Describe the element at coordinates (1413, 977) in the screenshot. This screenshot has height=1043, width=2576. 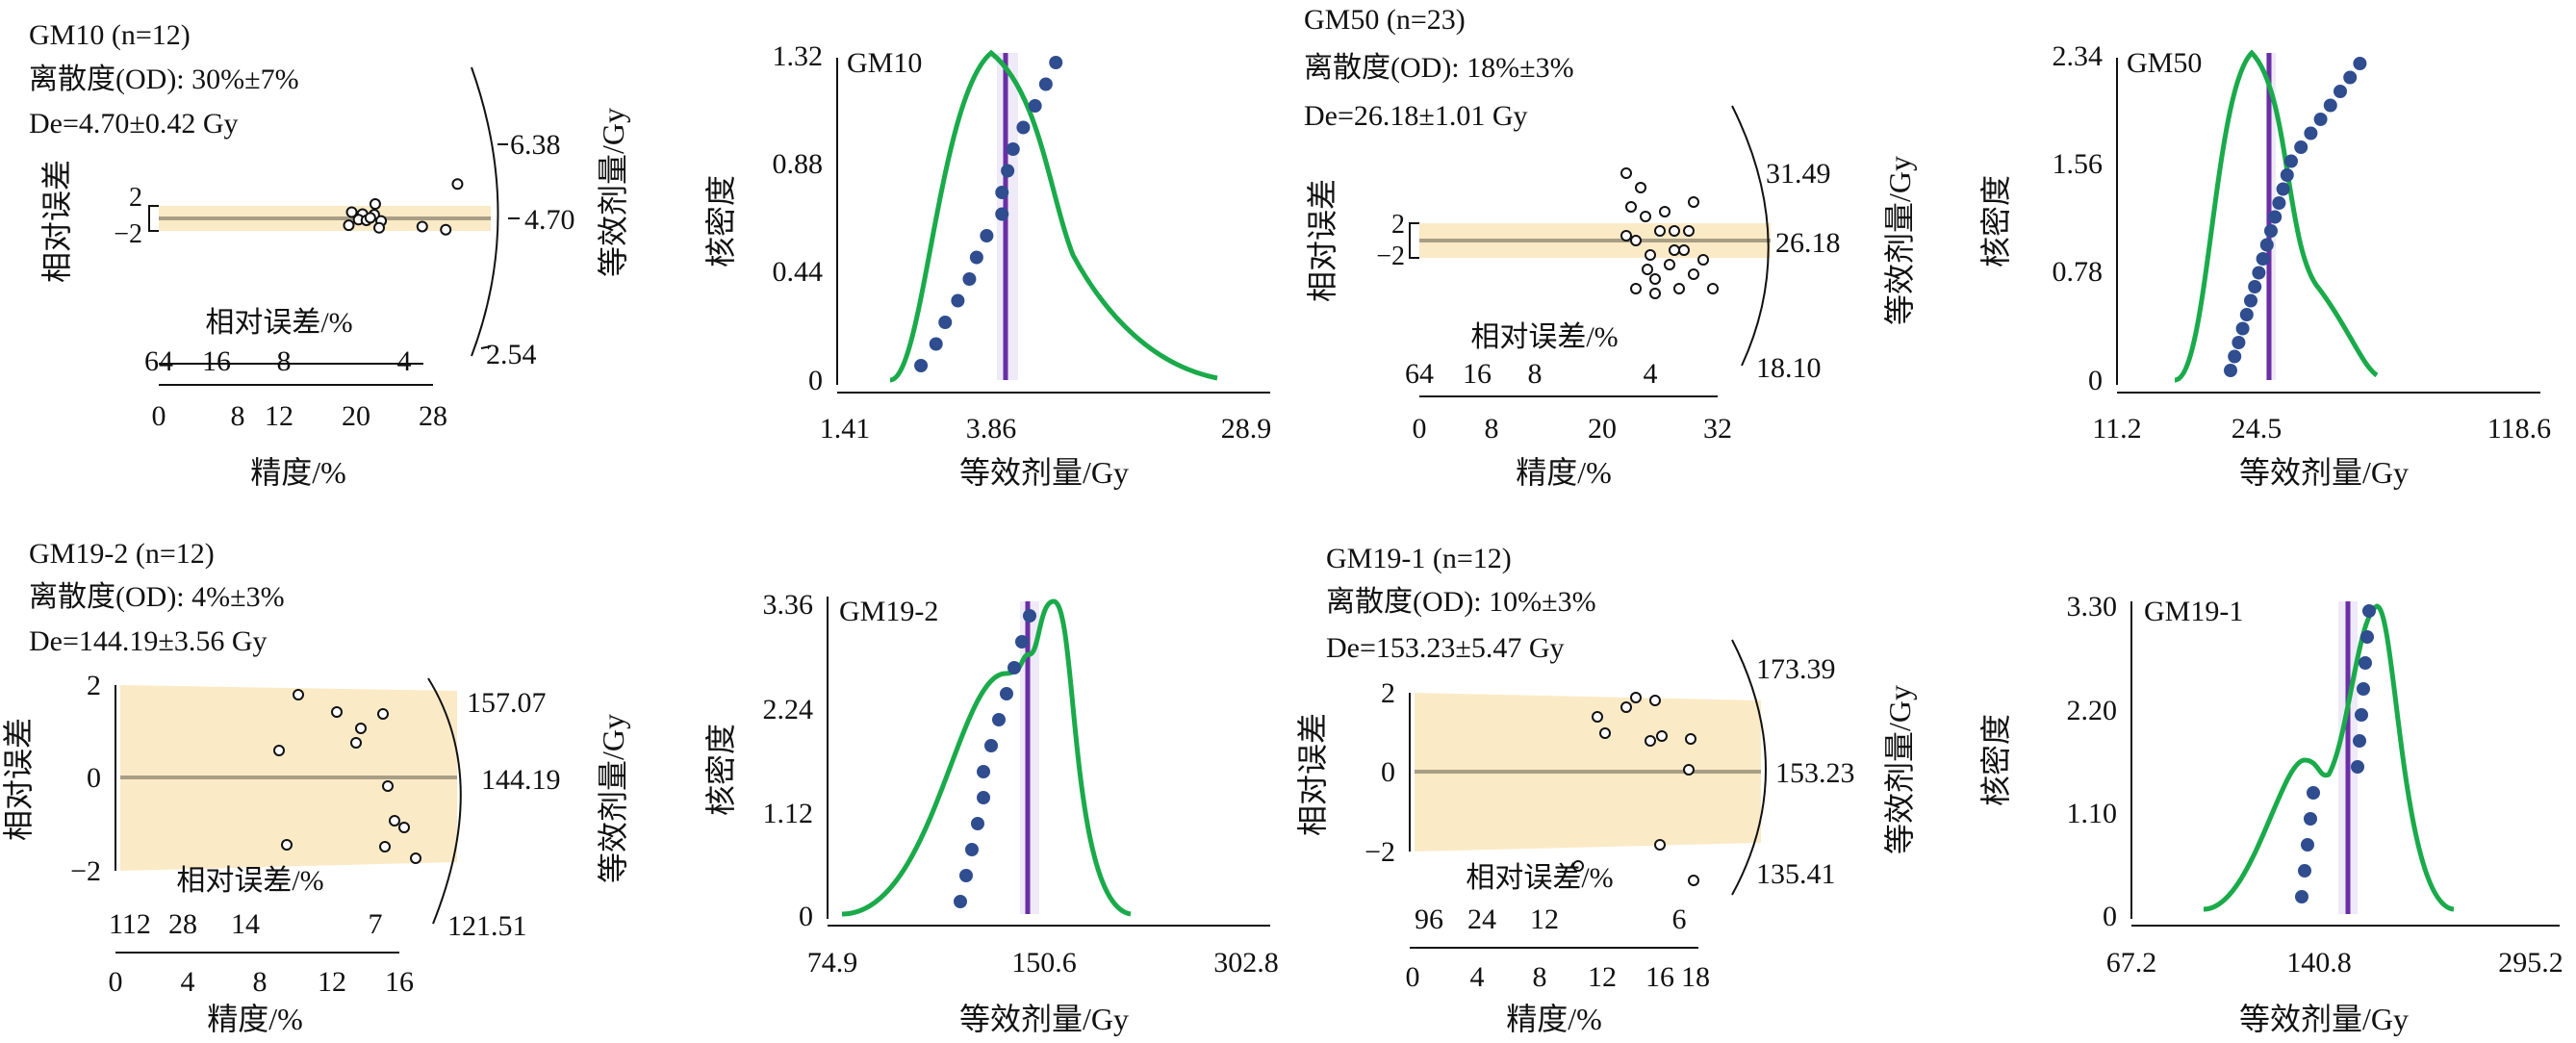
I see `gm19-1-xtick: 0` at that location.